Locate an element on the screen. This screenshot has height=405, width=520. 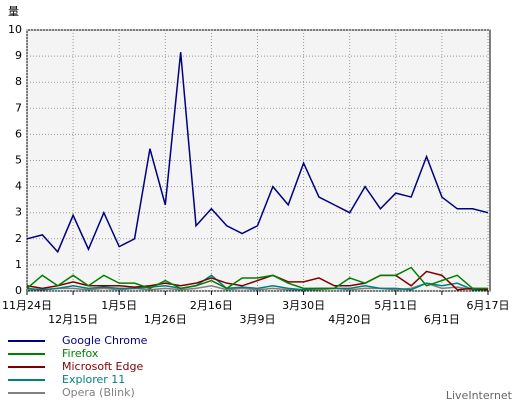
x-tick-label: 2月16日 is located at coordinates (211, 305).